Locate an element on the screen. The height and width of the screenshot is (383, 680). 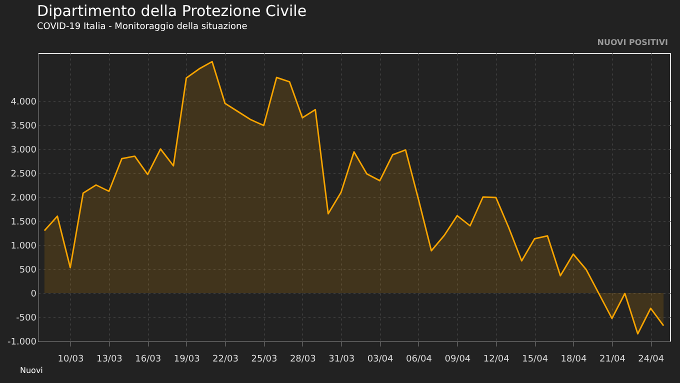
y-tick-label: 500 is located at coordinates (28, 271).